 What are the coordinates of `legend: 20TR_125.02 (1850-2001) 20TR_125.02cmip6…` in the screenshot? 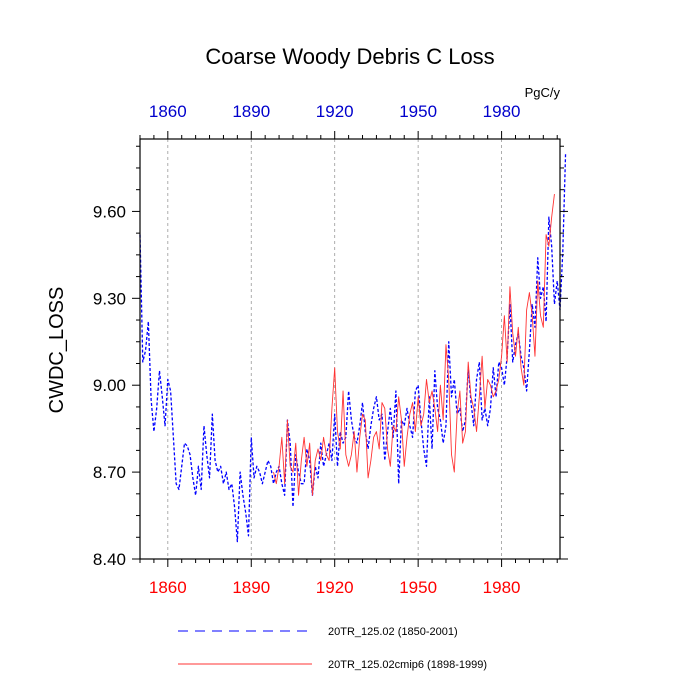 It's located at (332, 648).